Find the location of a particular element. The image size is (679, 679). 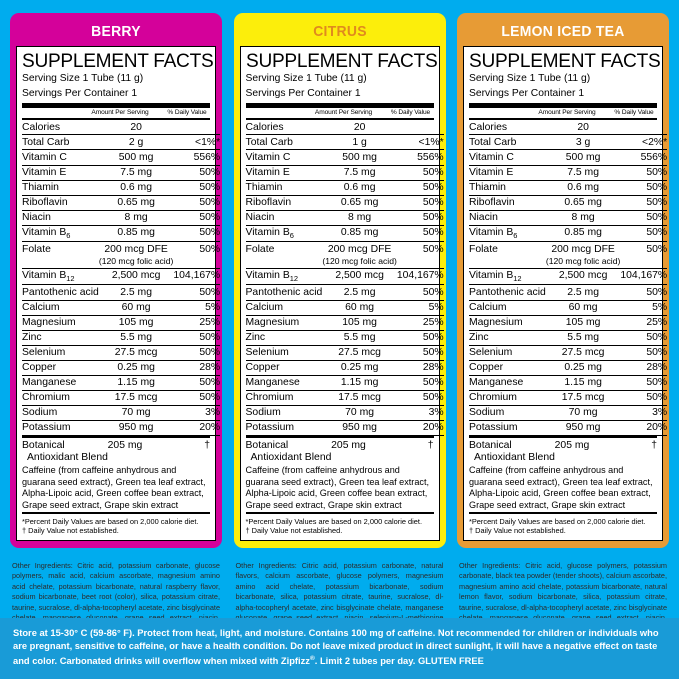

nutrient-row: Chromium 17.5 mcg 50% is located at coordinates (344, 398).